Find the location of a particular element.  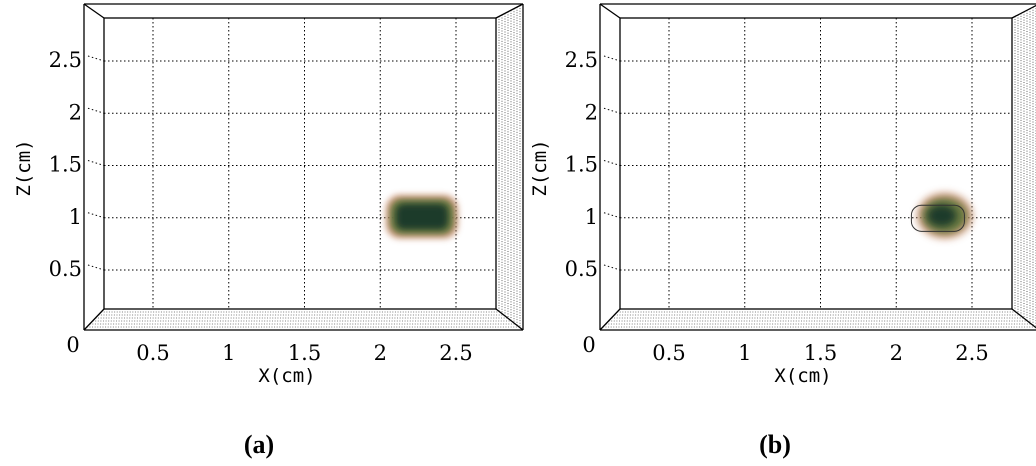

panel-caption: (b) is located at coordinates (775, 444).